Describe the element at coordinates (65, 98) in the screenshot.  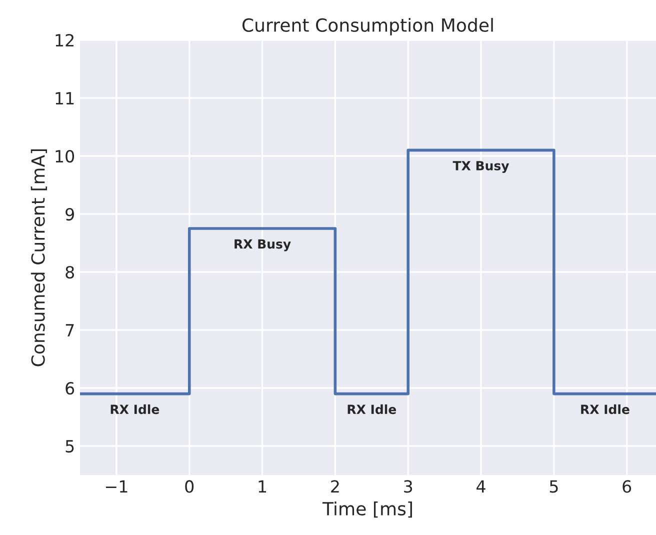
I see `y-tick-label: 11` at that location.